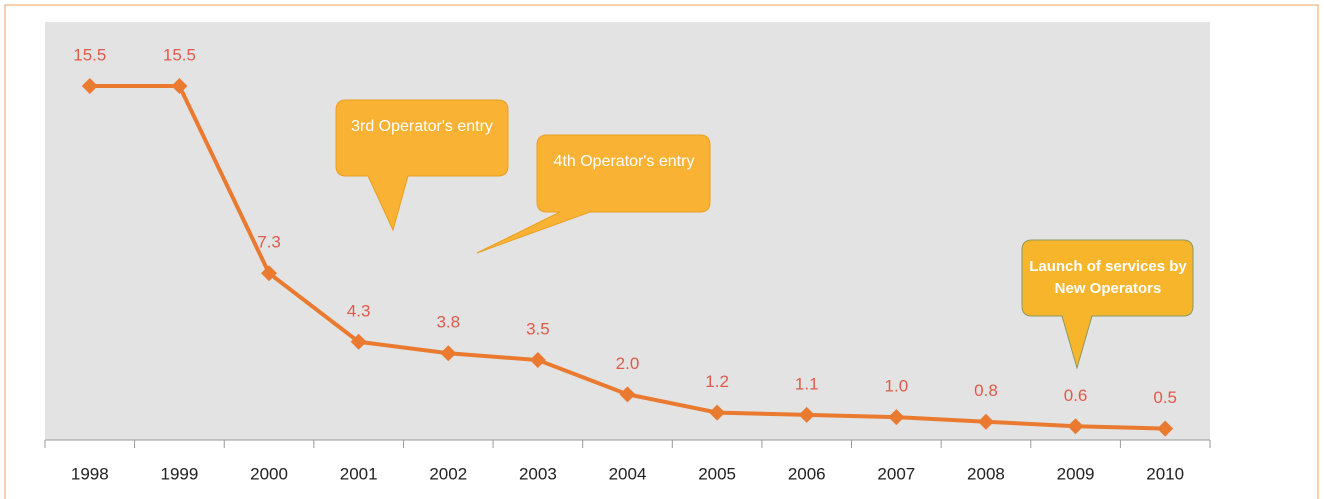  I want to click on x-tick-label: 2000, so click(269, 473).